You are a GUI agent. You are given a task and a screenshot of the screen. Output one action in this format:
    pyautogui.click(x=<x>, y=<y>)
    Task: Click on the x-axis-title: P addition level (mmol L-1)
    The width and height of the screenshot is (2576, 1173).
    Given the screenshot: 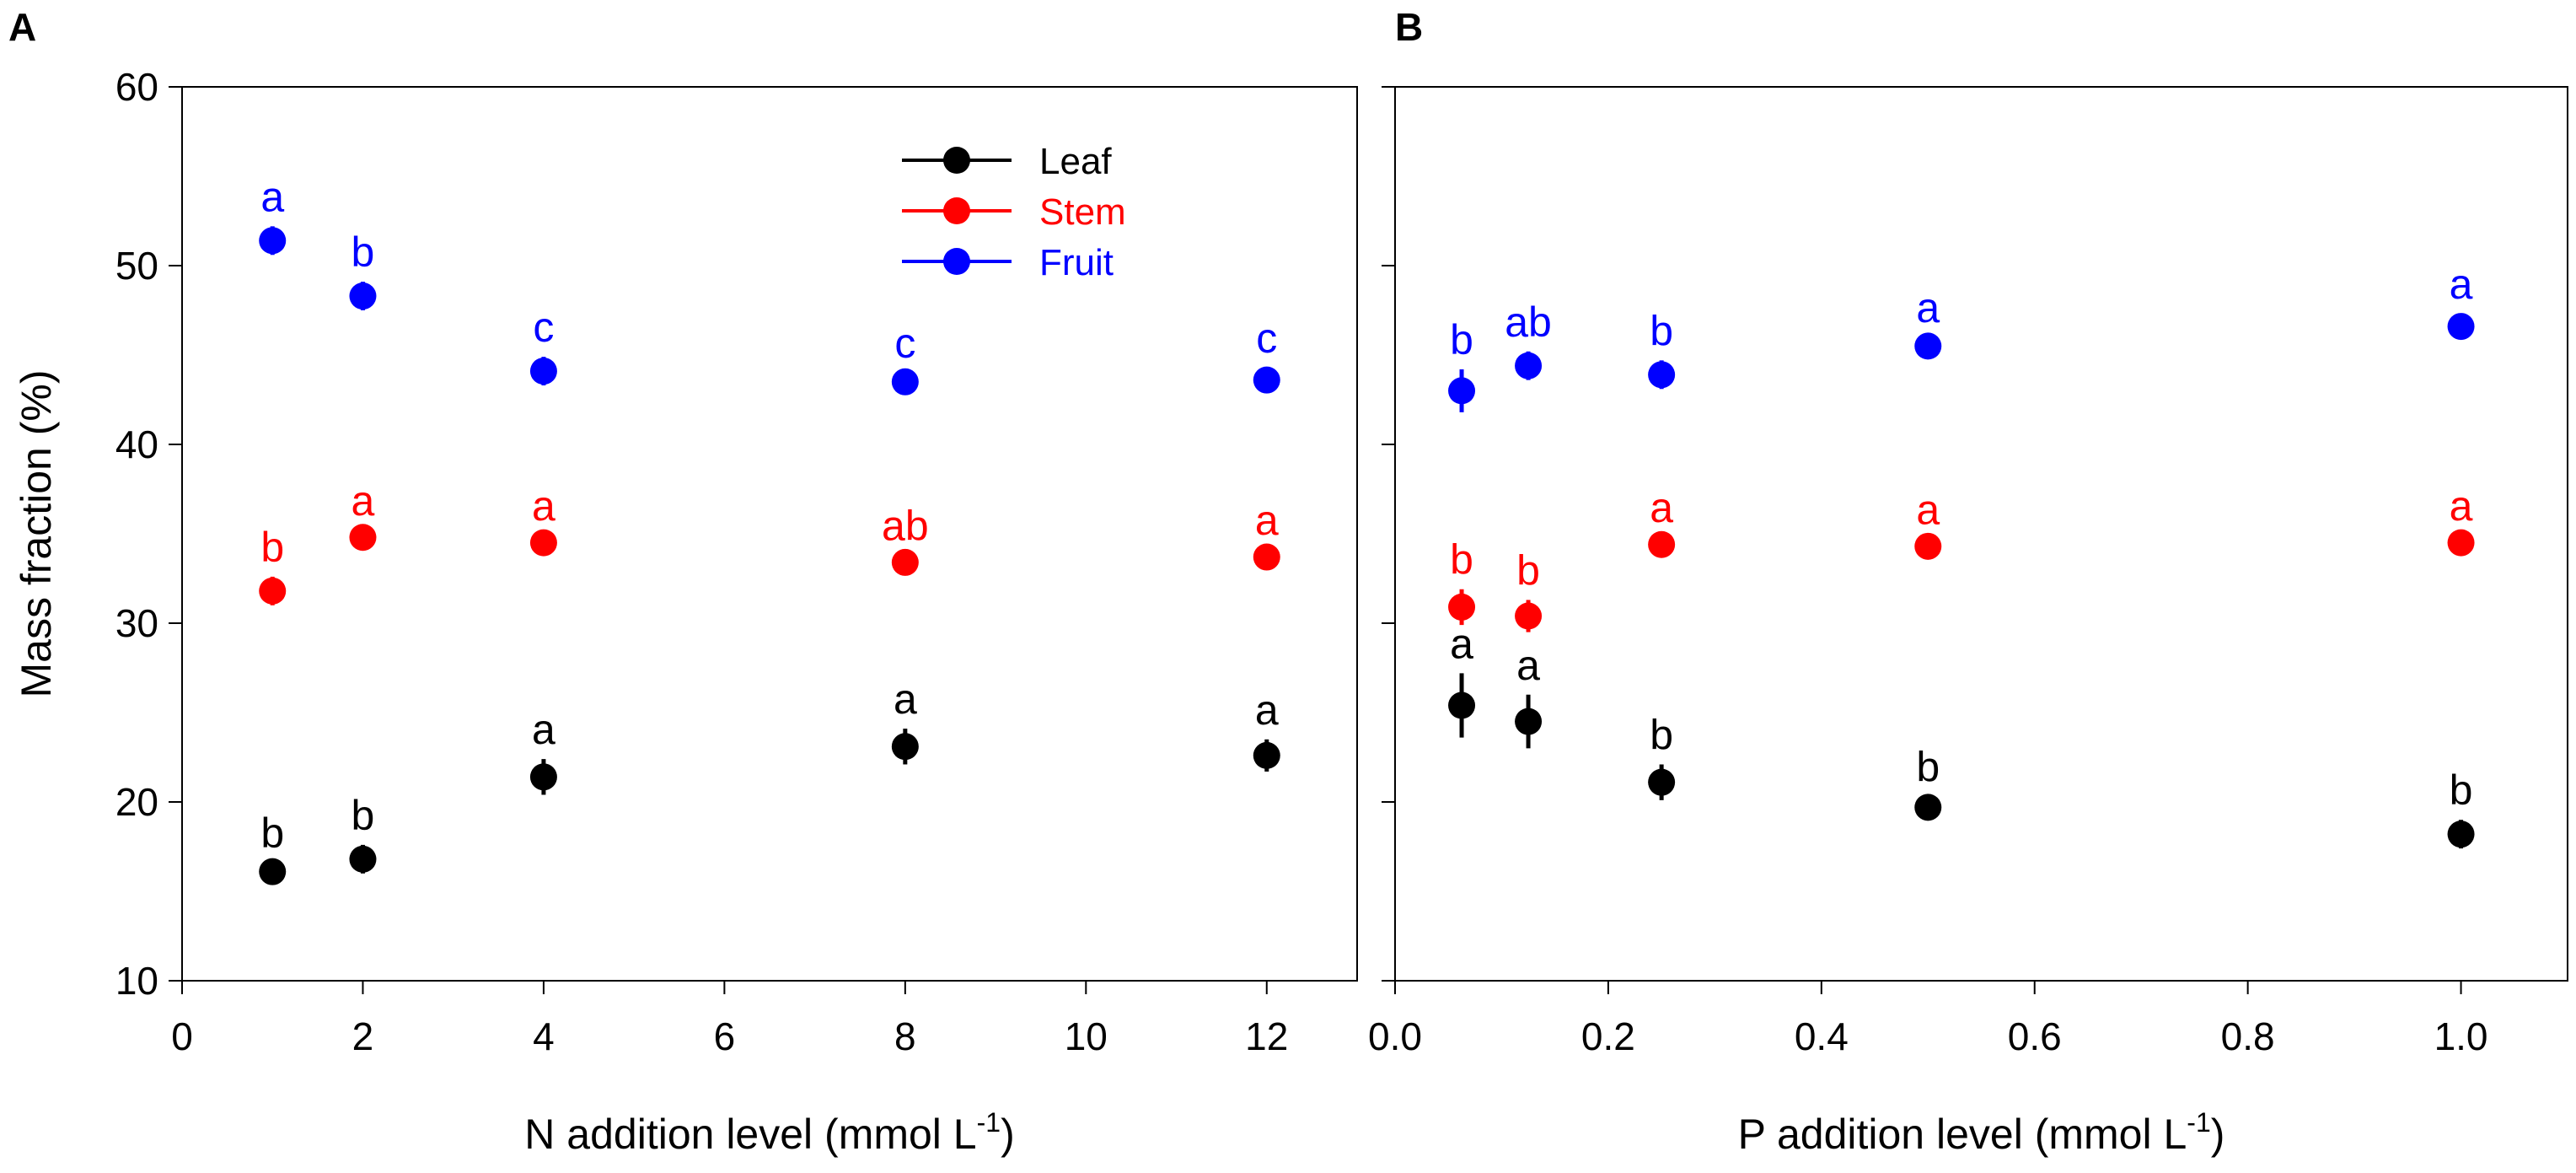 What is the action you would take?
    pyautogui.click(x=1981, y=1133)
    